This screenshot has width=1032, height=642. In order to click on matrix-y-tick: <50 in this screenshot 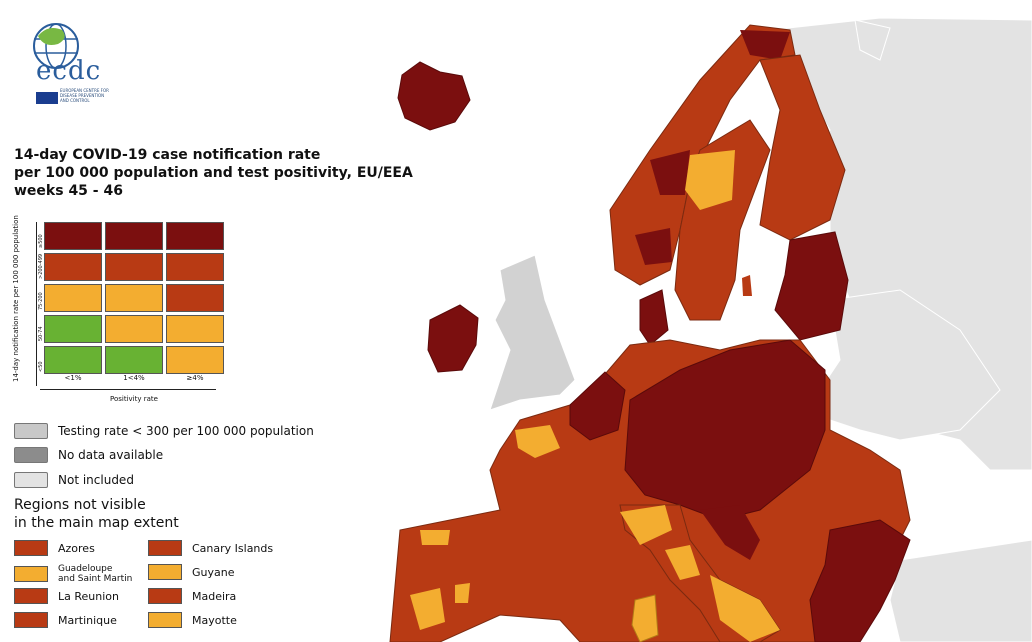, I will do `click(41, 366)`.